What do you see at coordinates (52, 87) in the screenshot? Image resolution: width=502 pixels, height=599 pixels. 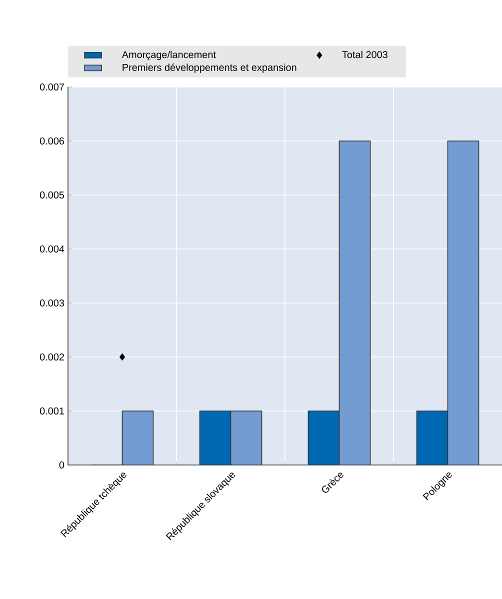 I see `y-tick-label: 0.007` at bounding box center [52, 87].